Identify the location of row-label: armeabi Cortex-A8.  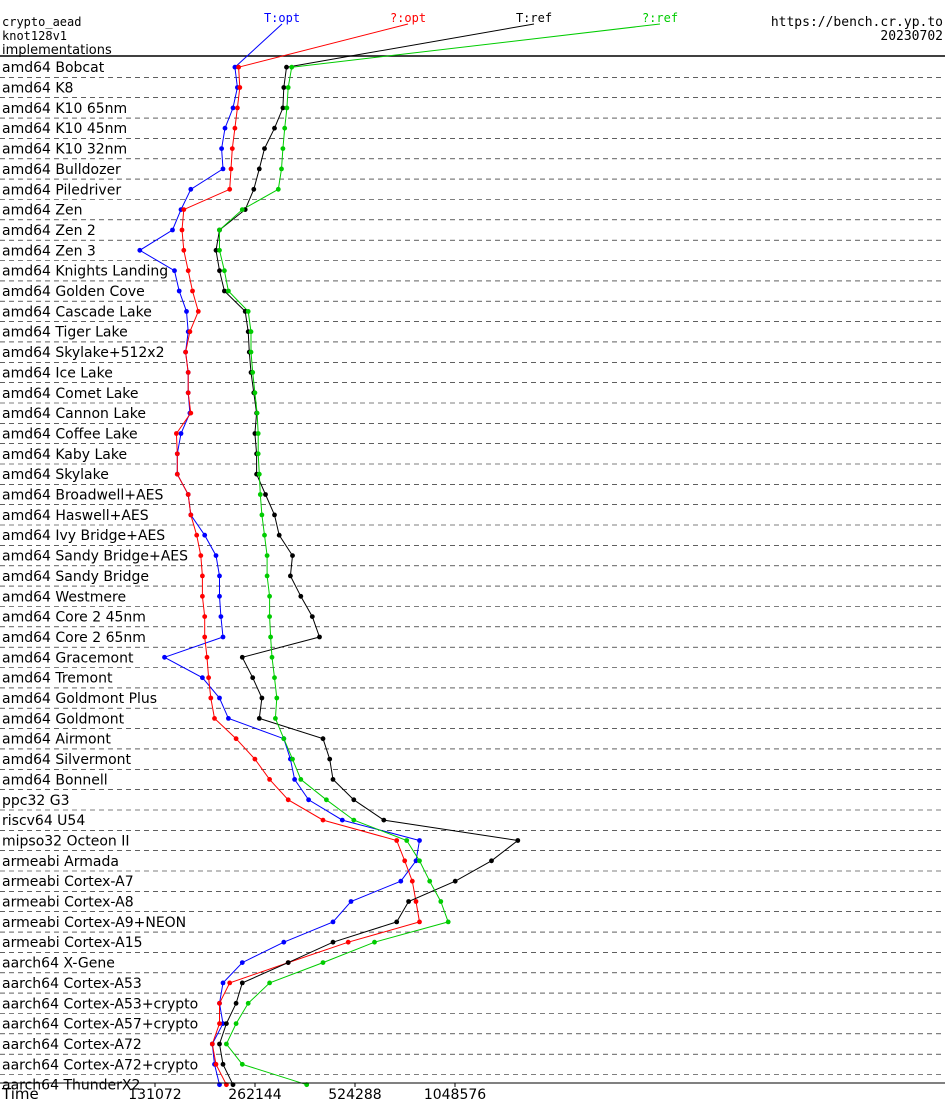
(68, 903).